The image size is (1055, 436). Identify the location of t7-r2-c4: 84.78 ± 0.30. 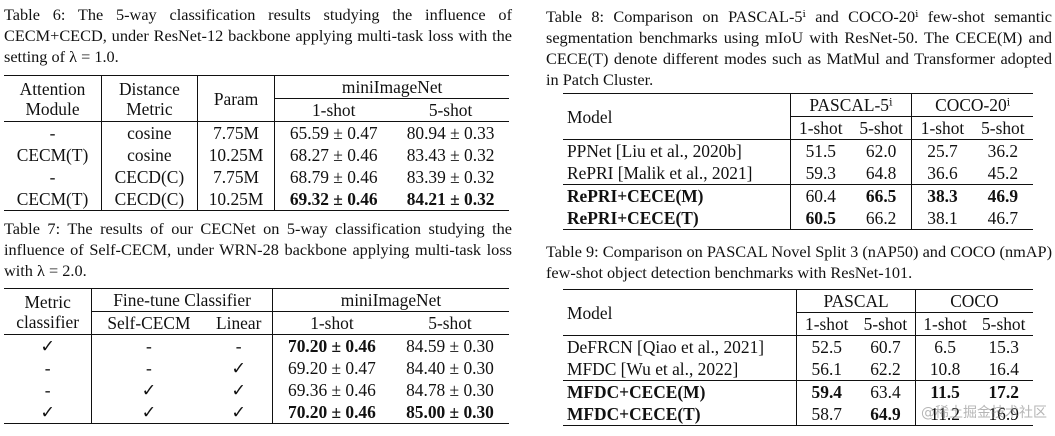
(450, 390).